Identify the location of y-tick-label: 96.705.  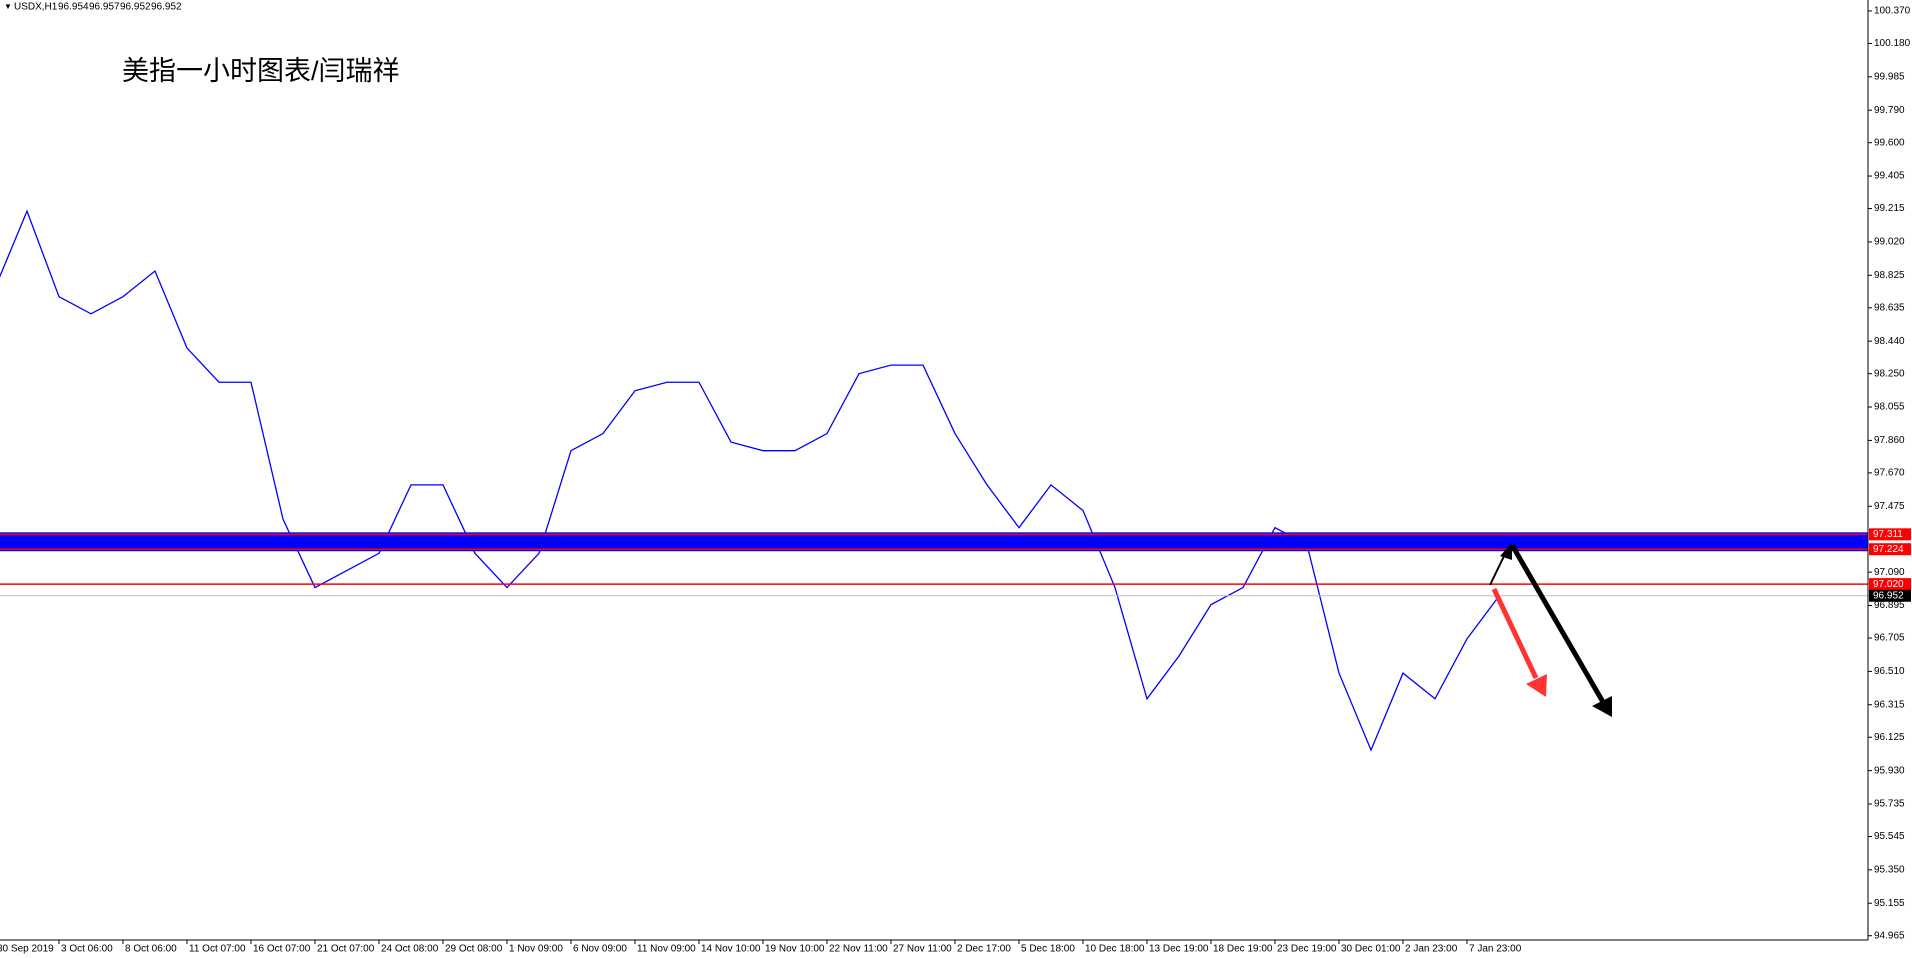
(1889, 638).